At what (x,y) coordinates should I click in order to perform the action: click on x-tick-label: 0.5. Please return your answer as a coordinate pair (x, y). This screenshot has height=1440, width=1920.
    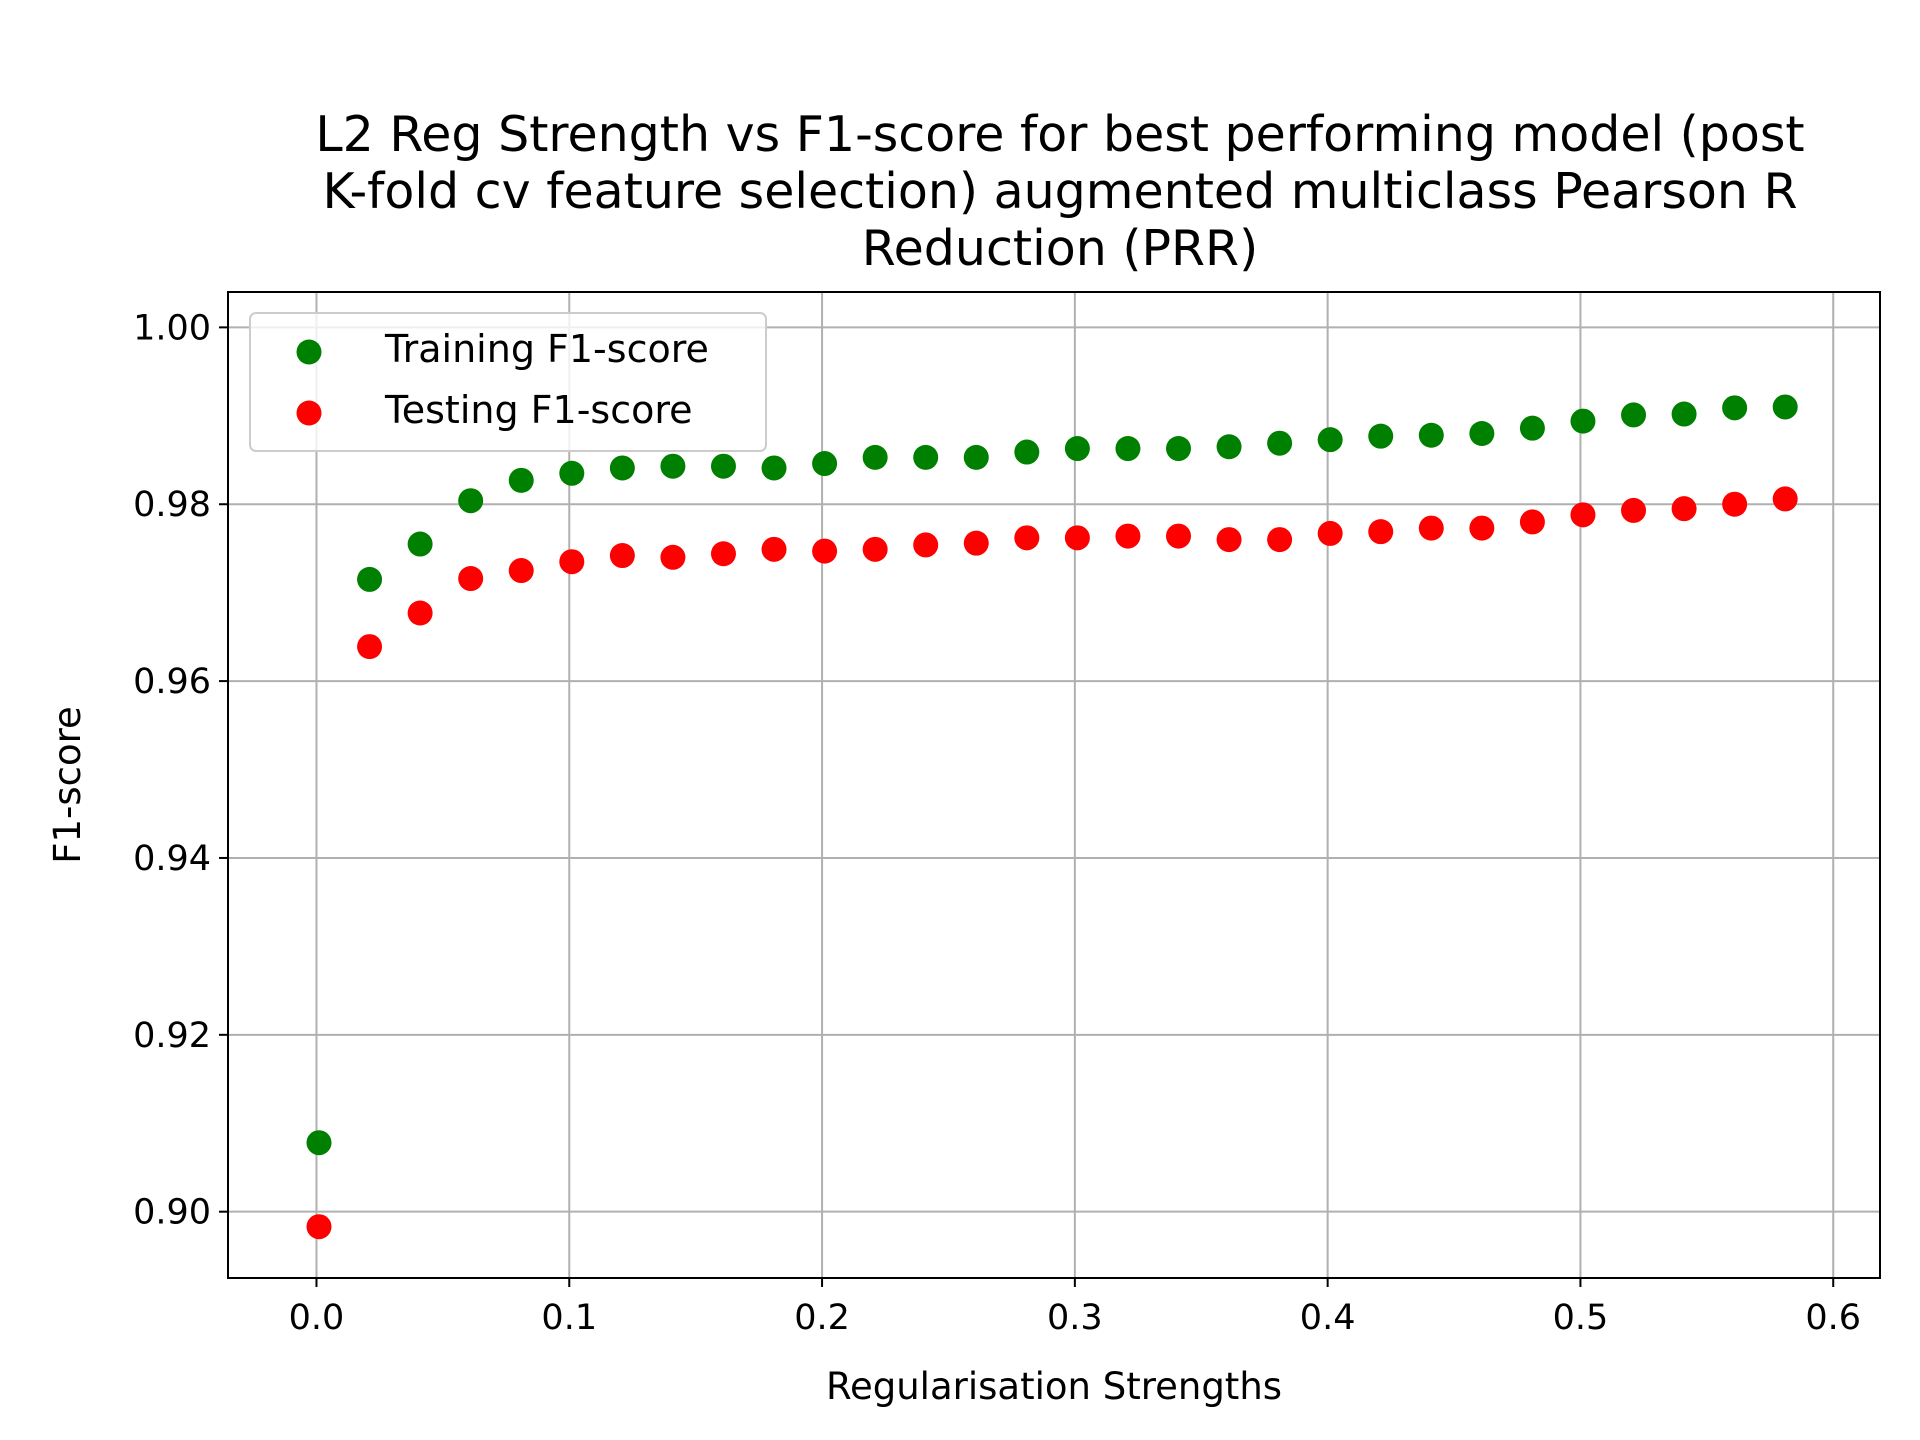
    Looking at the image, I should click on (1581, 1318).